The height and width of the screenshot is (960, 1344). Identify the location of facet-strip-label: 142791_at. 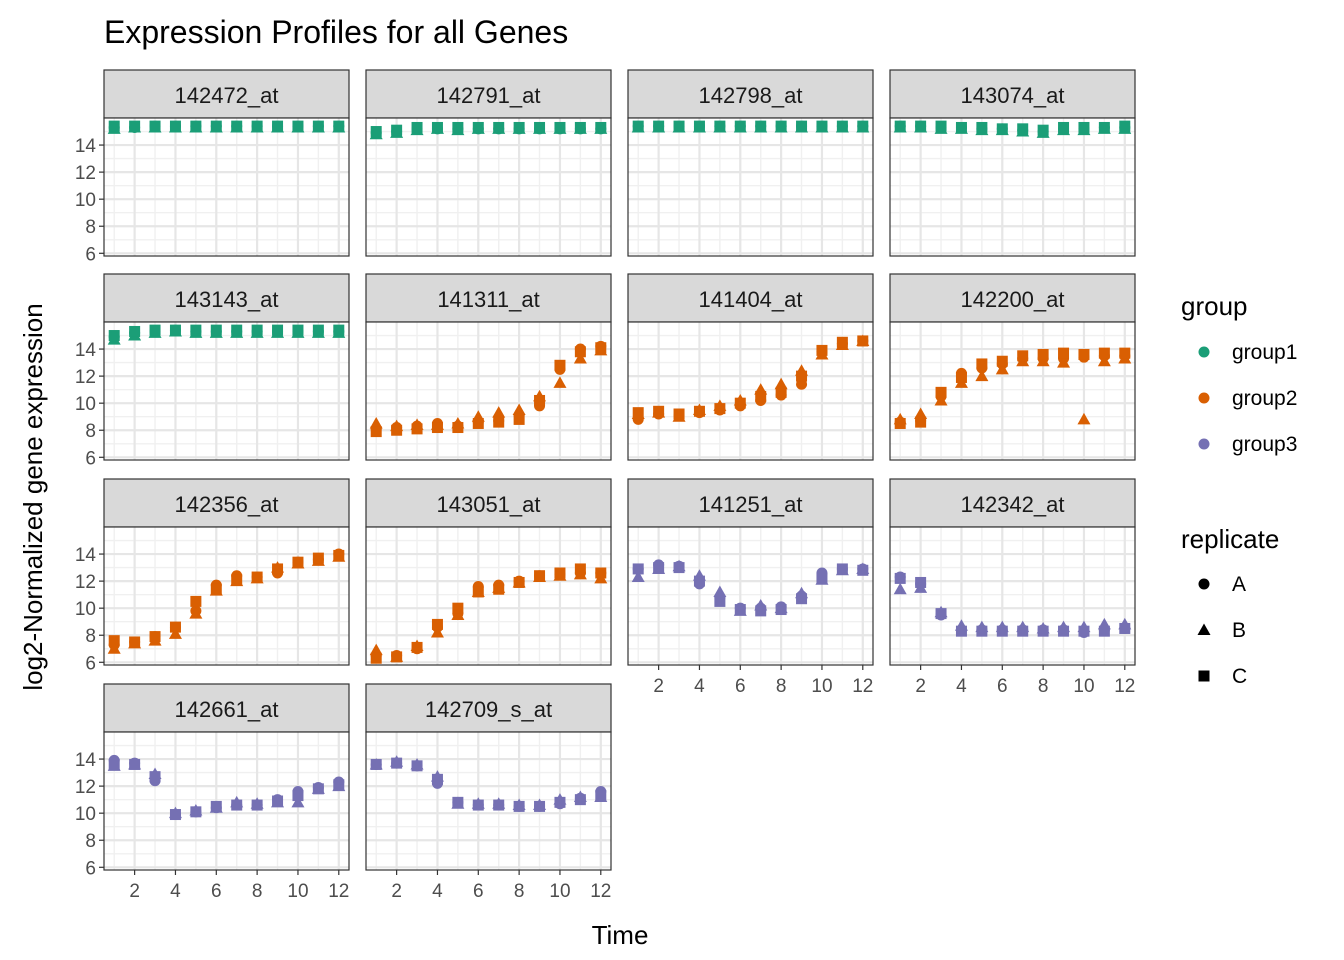
(489, 95).